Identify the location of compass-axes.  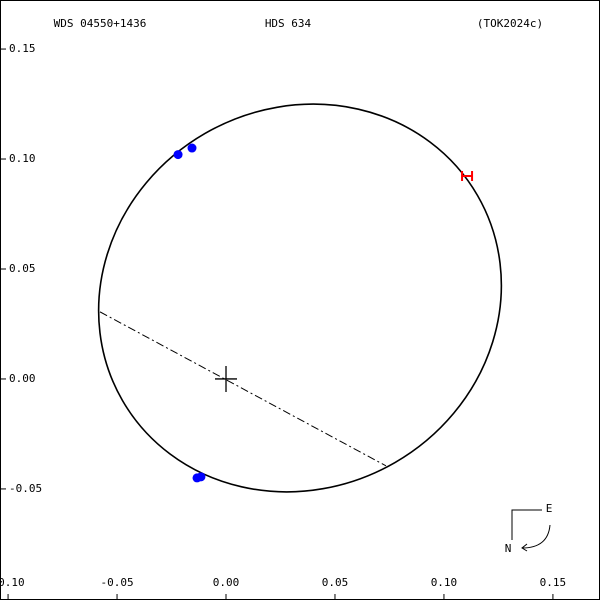
(526, 524).